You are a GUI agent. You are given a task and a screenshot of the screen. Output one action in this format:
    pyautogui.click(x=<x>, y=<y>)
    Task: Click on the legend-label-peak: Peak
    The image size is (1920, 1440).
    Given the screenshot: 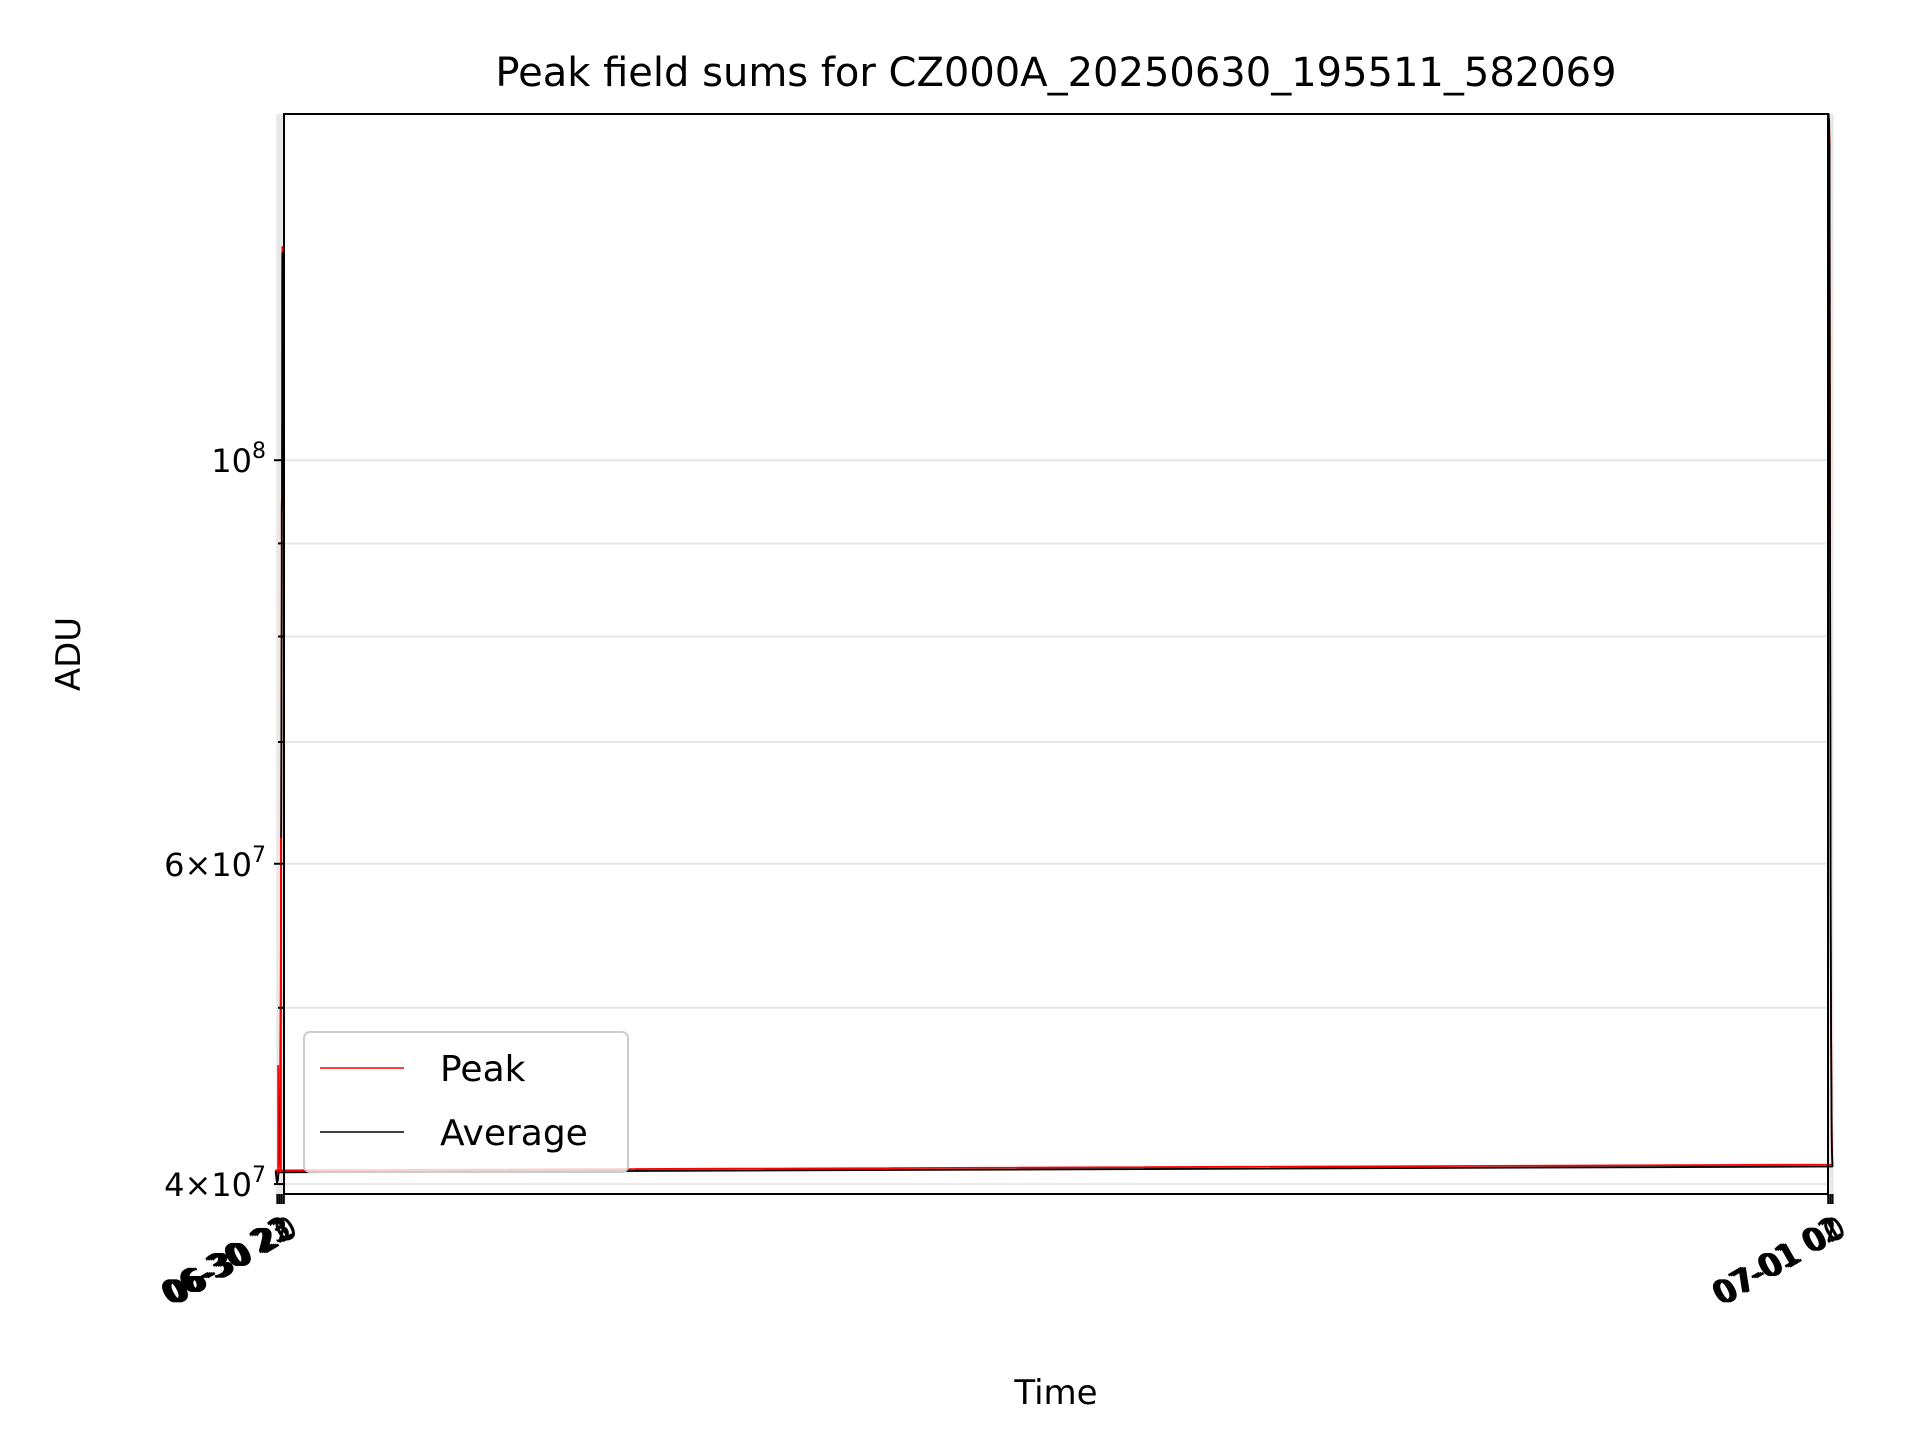 What is the action you would take?
    pyautogui.click(x=483, y=1069)
    